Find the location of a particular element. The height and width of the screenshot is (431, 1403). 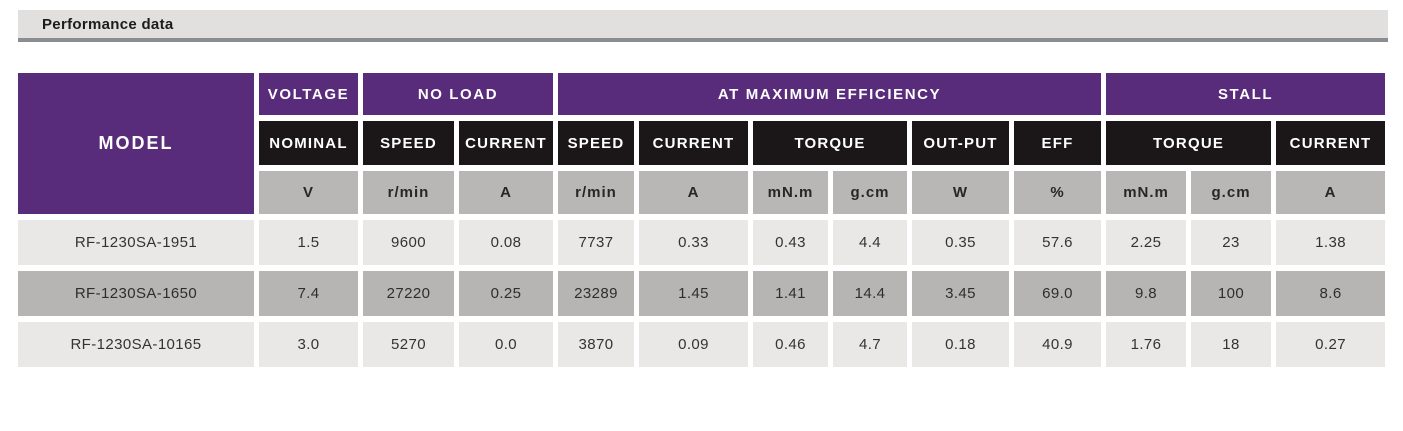

table-cell: 0.09 is located at coordinates (693, 344).